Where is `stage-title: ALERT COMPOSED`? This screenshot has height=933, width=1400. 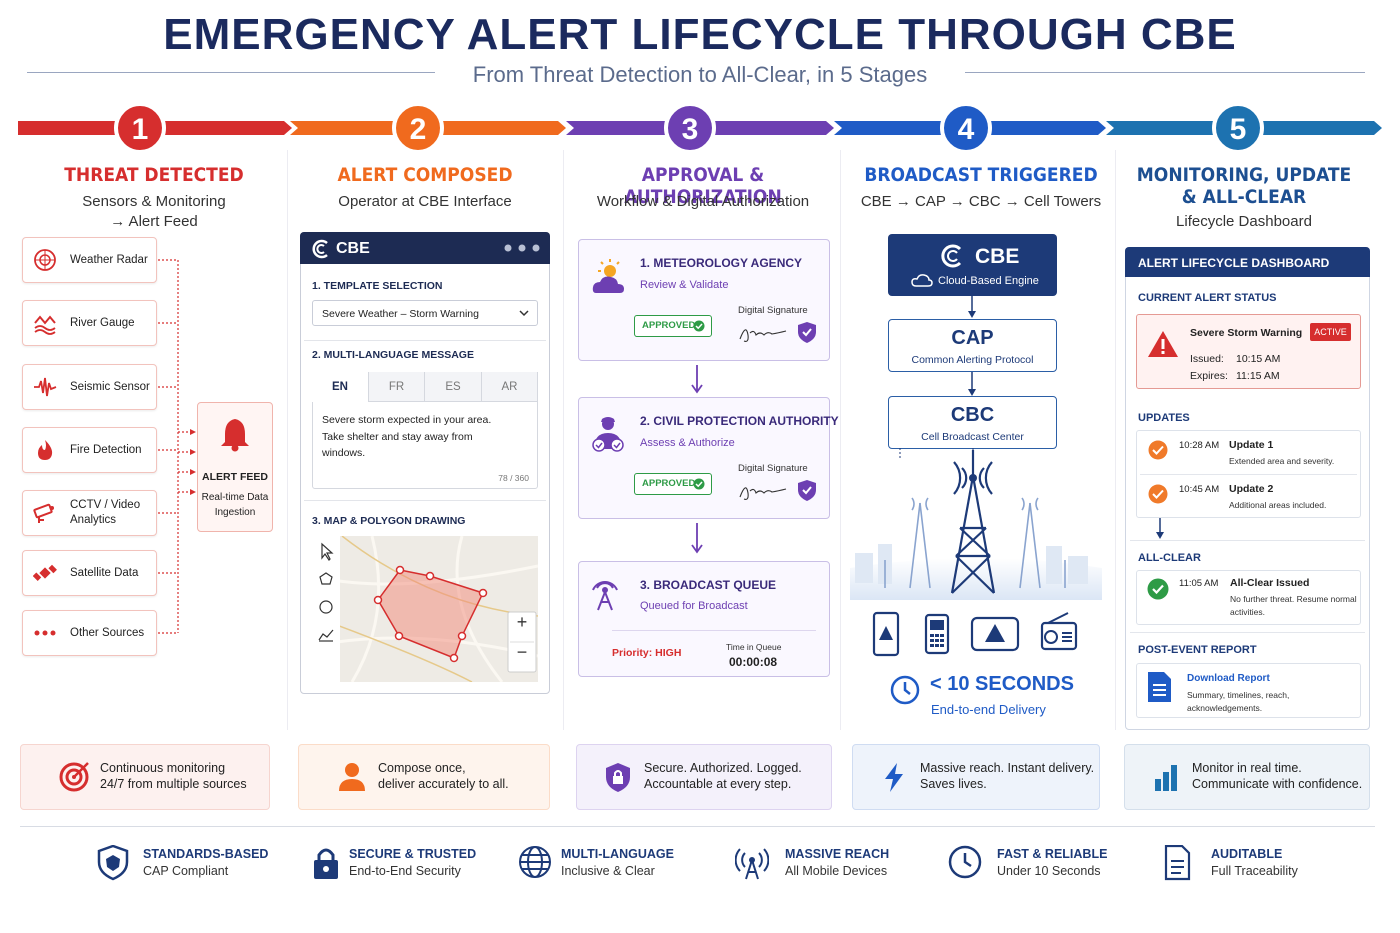
stage-title: ALERT COMPOSED is located at coordinates (425, 175).